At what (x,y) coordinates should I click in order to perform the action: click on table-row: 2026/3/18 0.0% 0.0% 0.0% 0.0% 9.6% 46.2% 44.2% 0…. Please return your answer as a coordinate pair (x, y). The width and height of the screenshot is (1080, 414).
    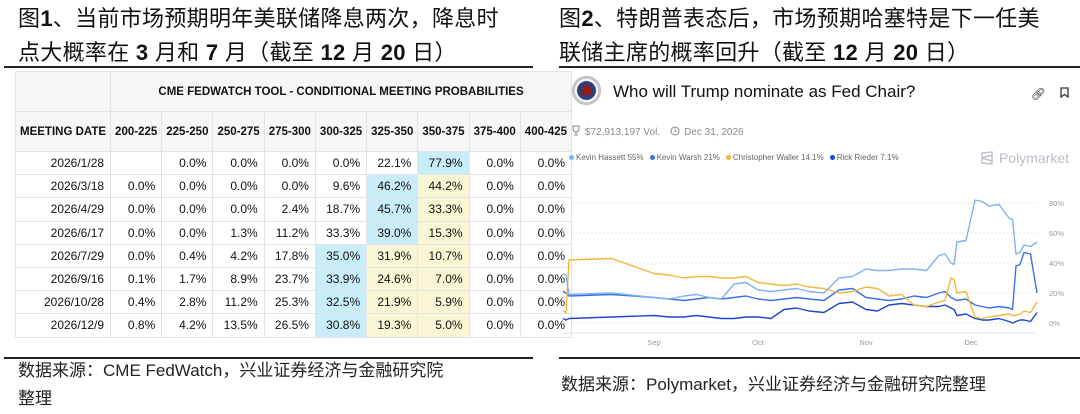
    Looking at the image, I should click on (293, 186).